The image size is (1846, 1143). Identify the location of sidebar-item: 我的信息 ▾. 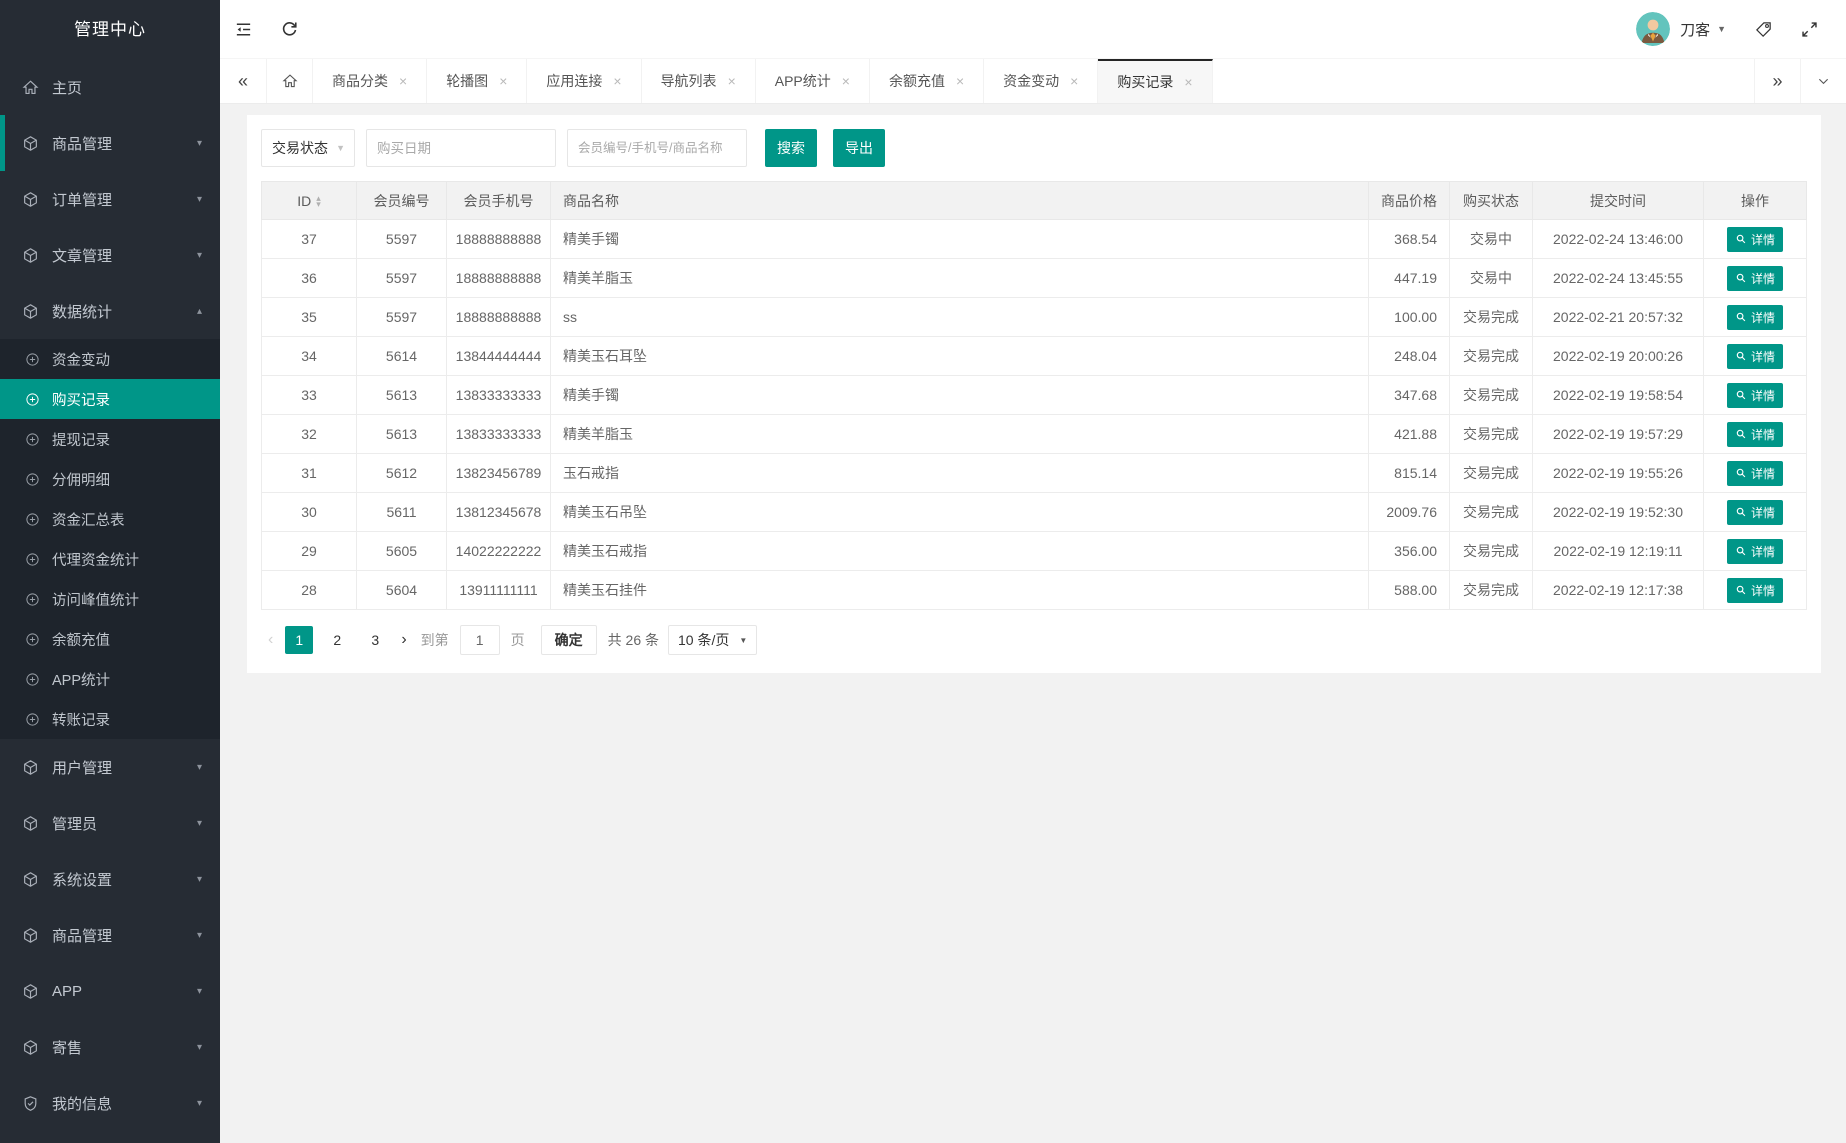
(110, 1103).